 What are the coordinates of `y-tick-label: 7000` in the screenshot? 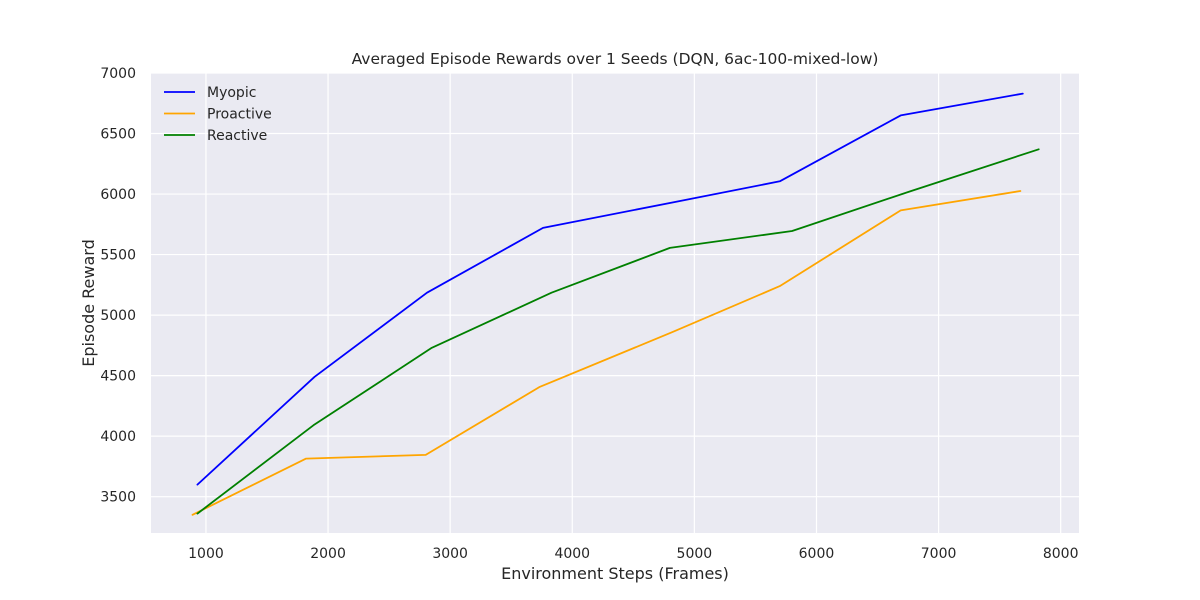 It's located at (118, 74).